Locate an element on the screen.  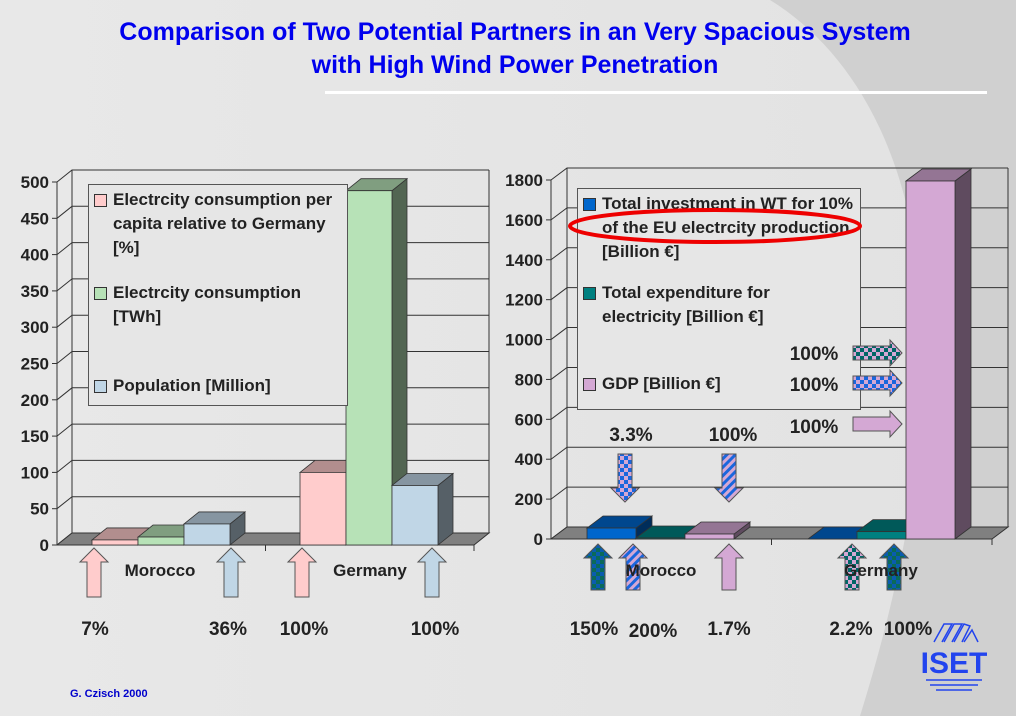
down-arrow-icon is located at coordinates (729, 478).